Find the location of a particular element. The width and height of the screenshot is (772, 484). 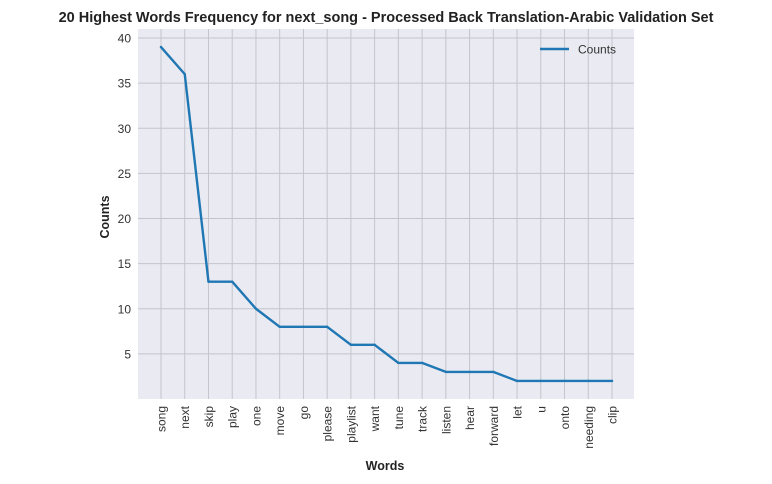

x-tick-label: onto is located at coordinates (565, 418).